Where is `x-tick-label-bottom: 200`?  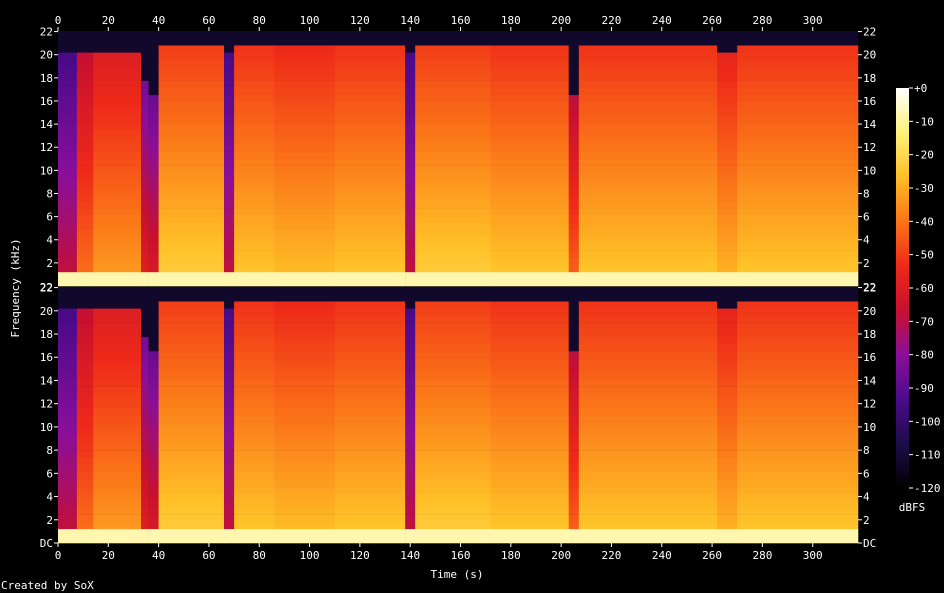
x-tick-label-bottom: 200 is located at coordinates (561, 555).